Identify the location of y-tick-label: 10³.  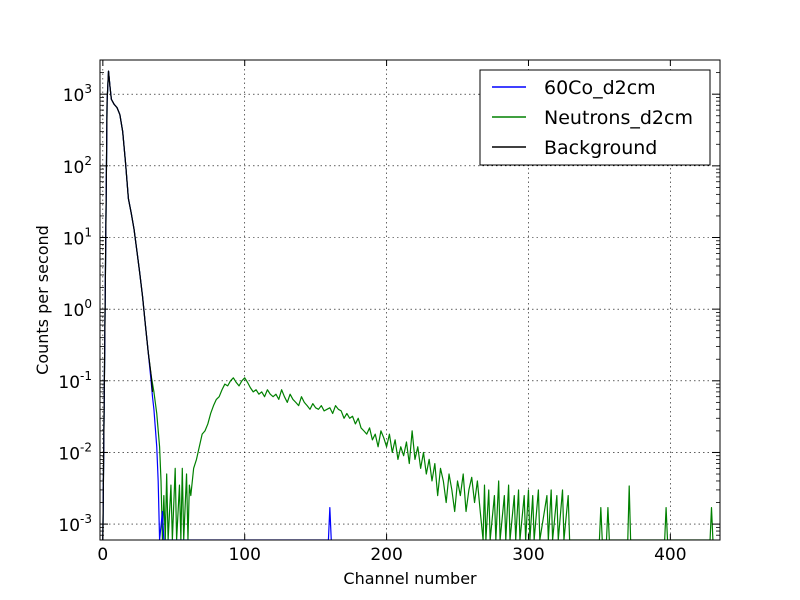
(77, 94).